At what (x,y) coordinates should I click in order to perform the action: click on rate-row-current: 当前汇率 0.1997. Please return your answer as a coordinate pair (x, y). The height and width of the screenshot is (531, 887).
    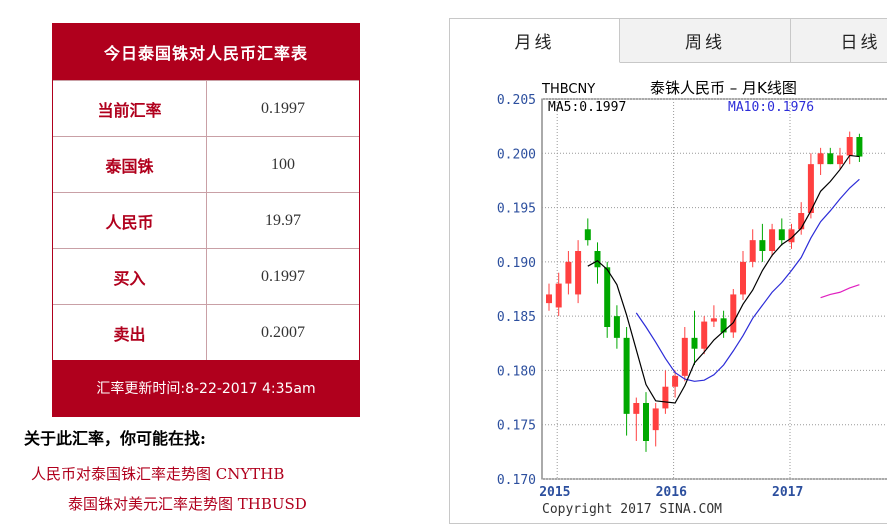
    Looking at the image, I should click on (206, 108).